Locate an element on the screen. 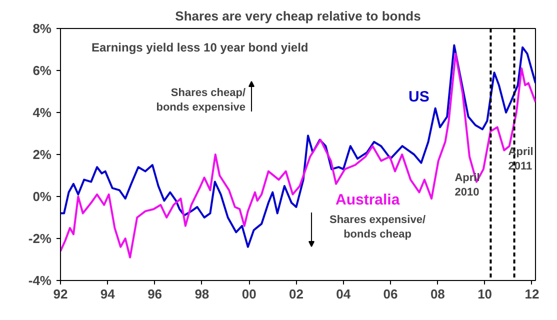 The width and height of the screenshot is (557, 320). y-tick-label: 2% is located at coordinates (42, 154).